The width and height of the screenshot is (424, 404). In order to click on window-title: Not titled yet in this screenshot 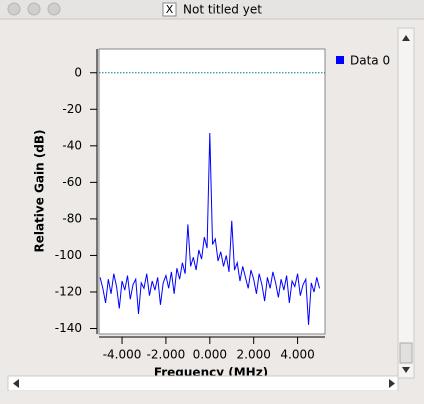, I will do `click(222, 10)`.